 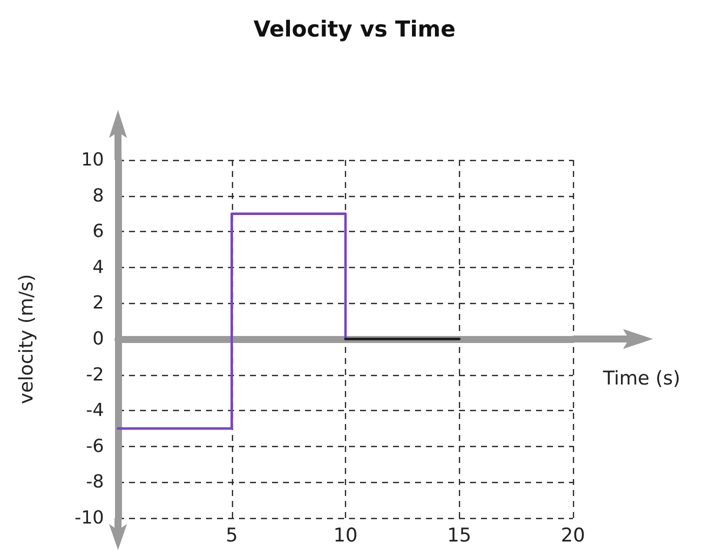 I want to click on y-axis-title: velocity (m/s), so click(x=27, y=339).